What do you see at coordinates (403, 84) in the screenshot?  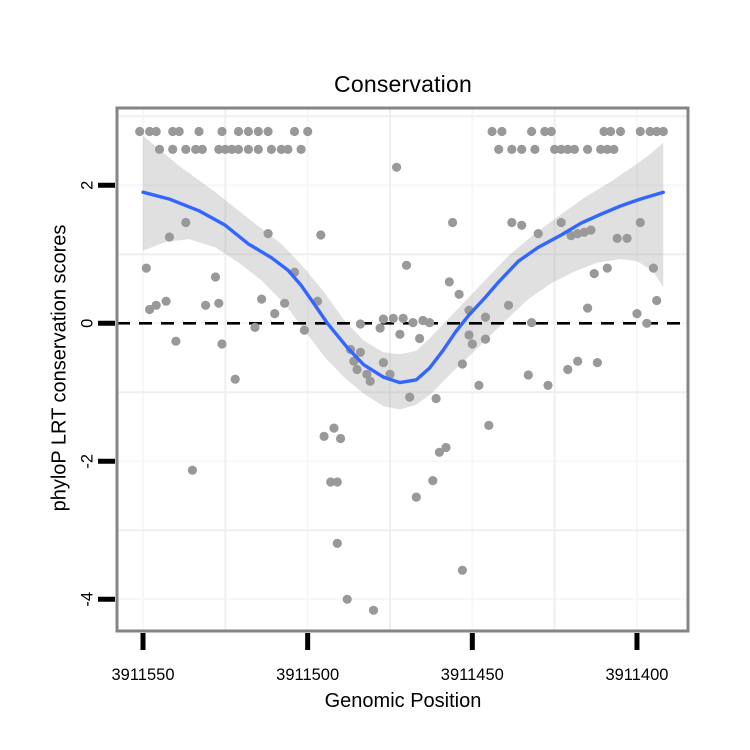 I see `chart-title: Conservation` at bounding box center [403, 84].